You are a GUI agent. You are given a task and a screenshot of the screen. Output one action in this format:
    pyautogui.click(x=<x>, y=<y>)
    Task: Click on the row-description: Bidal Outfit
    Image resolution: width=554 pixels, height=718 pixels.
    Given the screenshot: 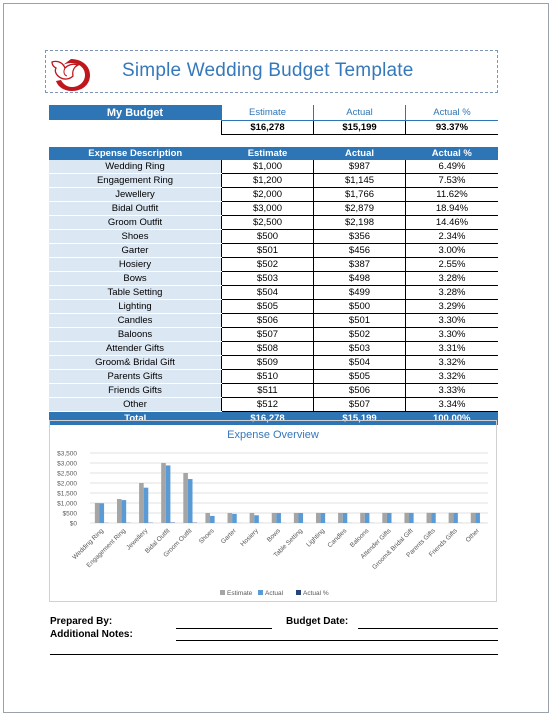 What is the action you would take?
    pyautogui.click(x=135, y=208)
    